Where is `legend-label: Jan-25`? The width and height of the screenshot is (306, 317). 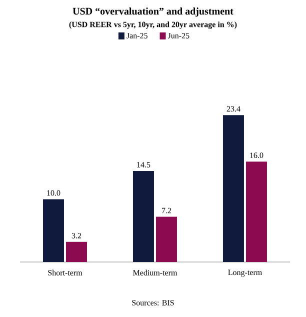
legend-label: Jan-25 is located at coordinates (137, 35).